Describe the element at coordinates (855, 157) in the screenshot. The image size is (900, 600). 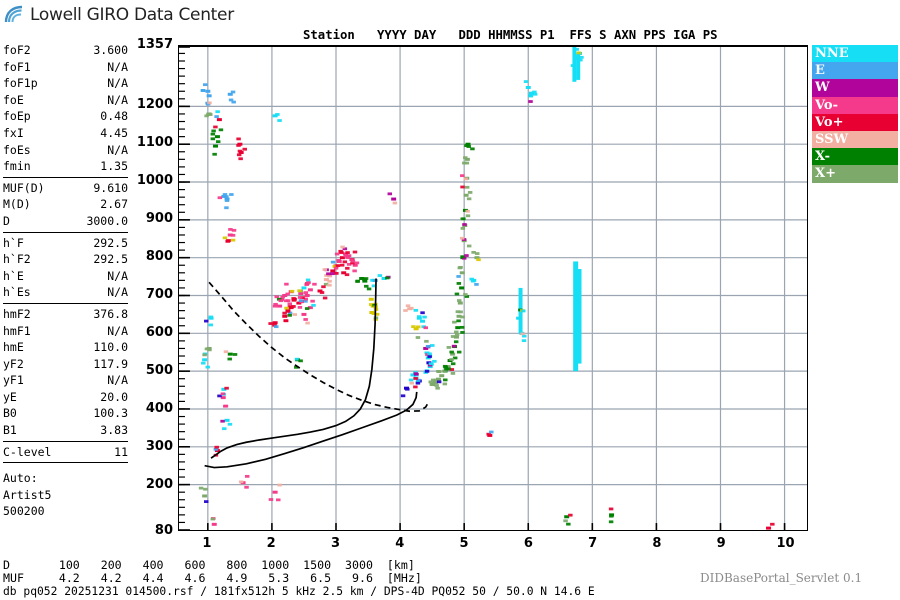
I see `legend-item-x-minus: X-` at that location.